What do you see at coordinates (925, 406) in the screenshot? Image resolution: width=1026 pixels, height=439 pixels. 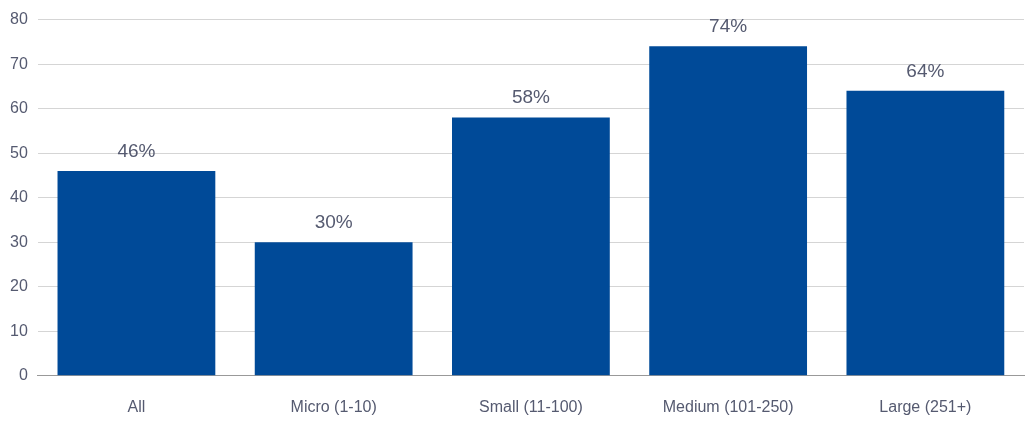 I see `x-tick-label: Large (251+)` at bounding box center [925, 406].